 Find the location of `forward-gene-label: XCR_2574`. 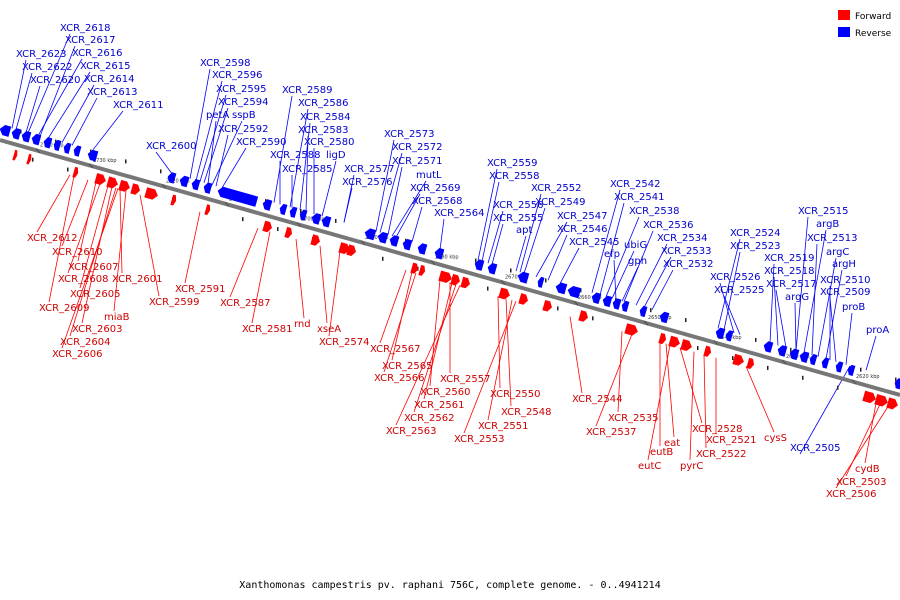

forward-gene-label: XCR_2574 is located at coordinates (344, 342).